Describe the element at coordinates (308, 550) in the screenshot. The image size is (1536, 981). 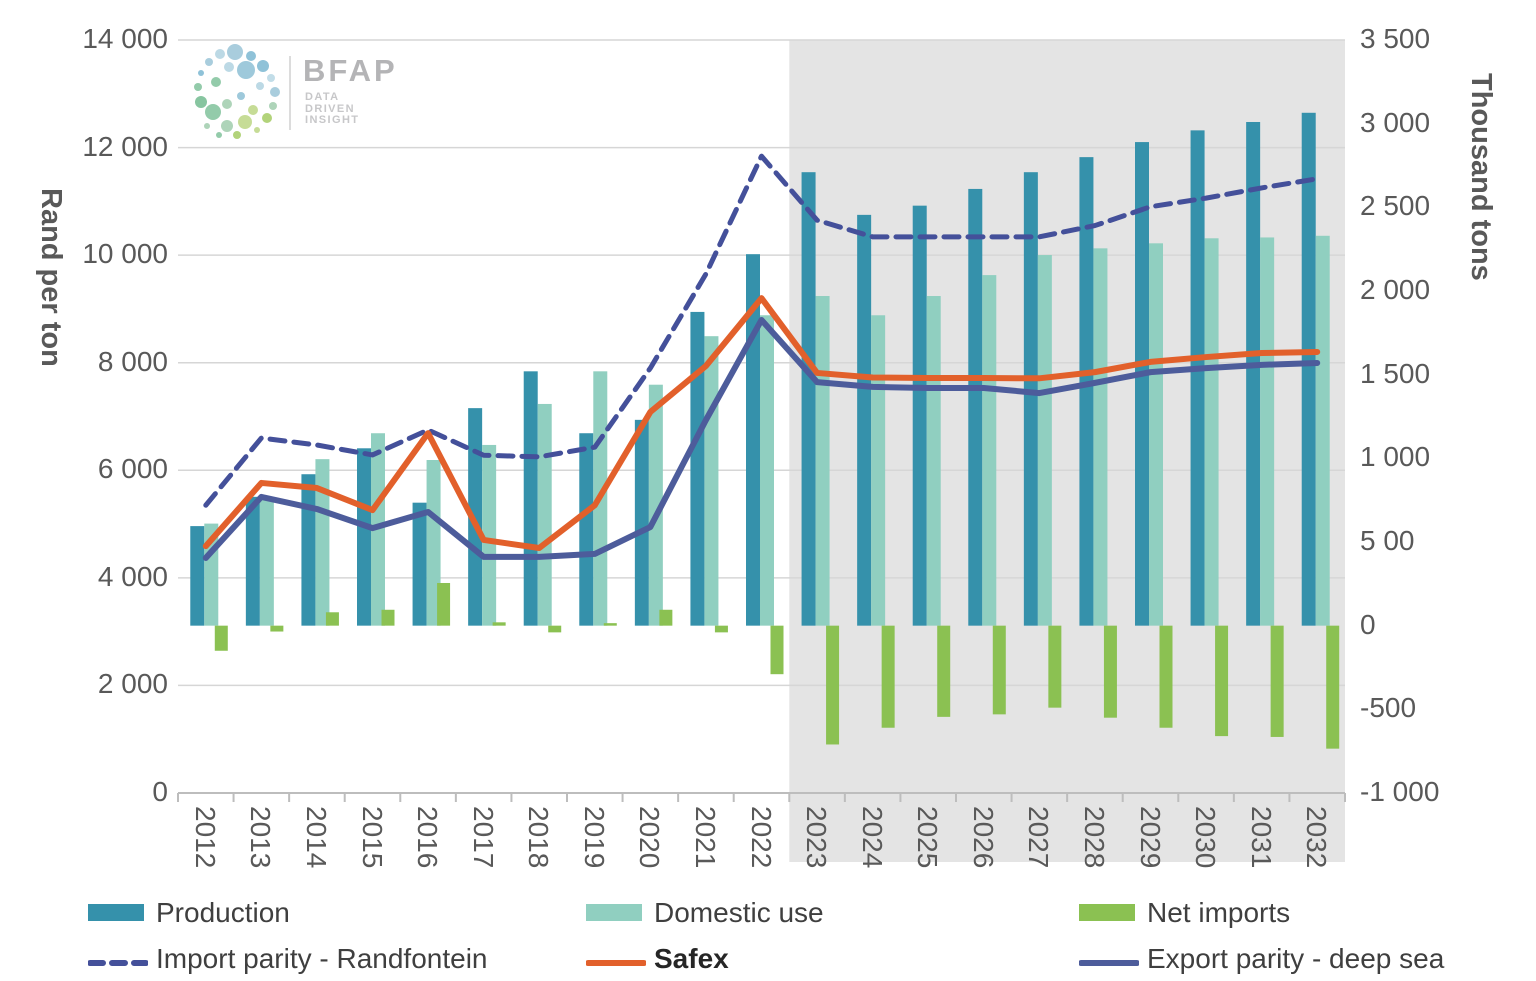
I see `bar-production-2014` at that location.